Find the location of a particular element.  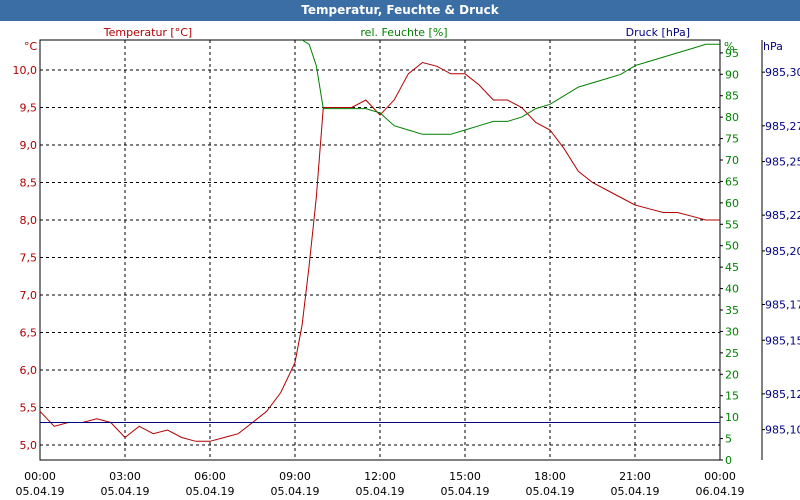

humidity-tick: 45 is located at coordinates (732, 267).